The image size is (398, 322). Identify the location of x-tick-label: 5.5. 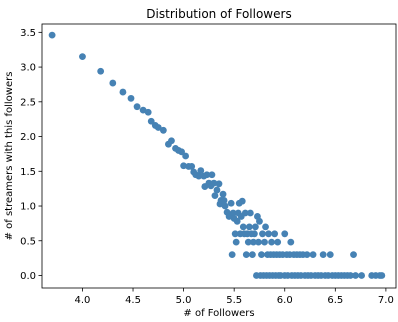
(234, 300).